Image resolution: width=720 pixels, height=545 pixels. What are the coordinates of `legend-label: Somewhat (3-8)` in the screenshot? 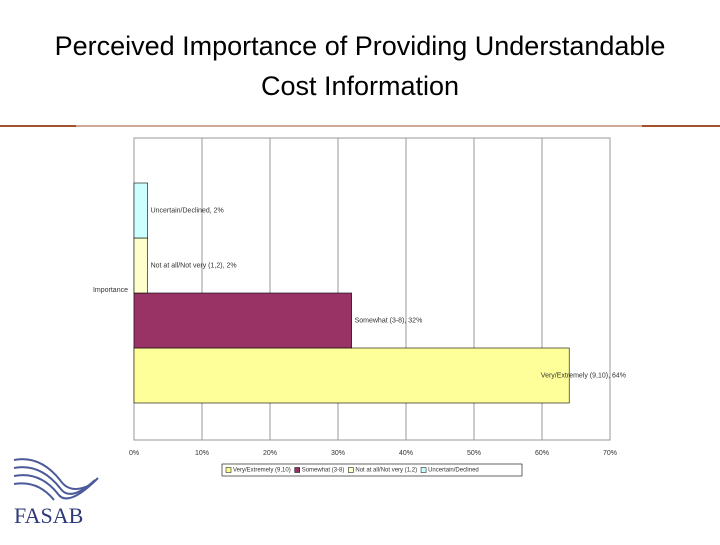 It's located at (323, 471).